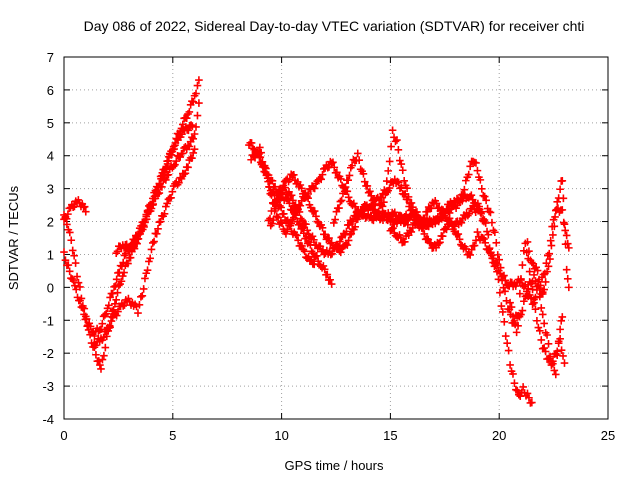  What do you see at coordinates (50, 90) in the screenshot?
I see `y-tick-label: 6` at bounding box center [50, 90].